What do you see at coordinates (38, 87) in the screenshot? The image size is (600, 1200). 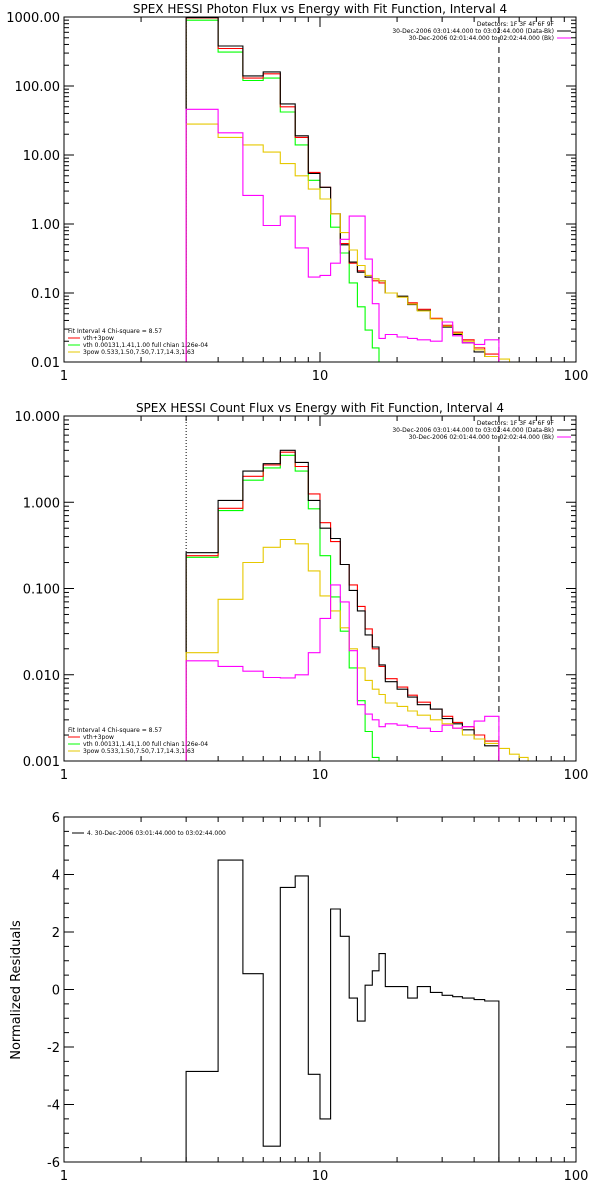 I see `y-tick-label: 100.00` at bounding box center [38, 87].